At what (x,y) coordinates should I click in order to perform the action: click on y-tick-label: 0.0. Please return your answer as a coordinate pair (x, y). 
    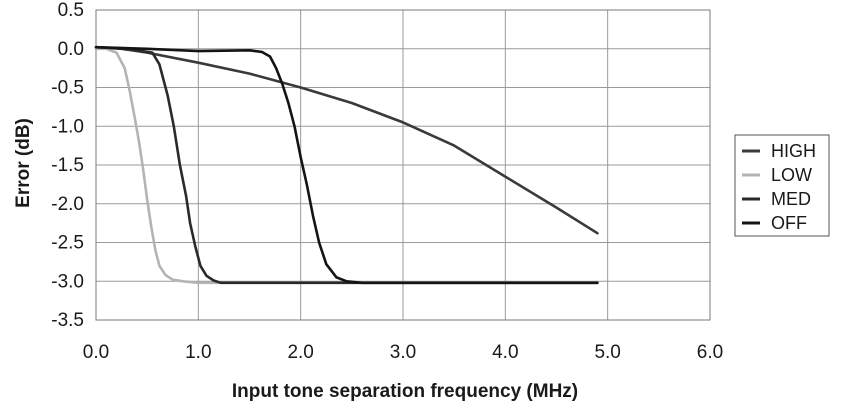
    Looking at the image, I should click on (71, 49).